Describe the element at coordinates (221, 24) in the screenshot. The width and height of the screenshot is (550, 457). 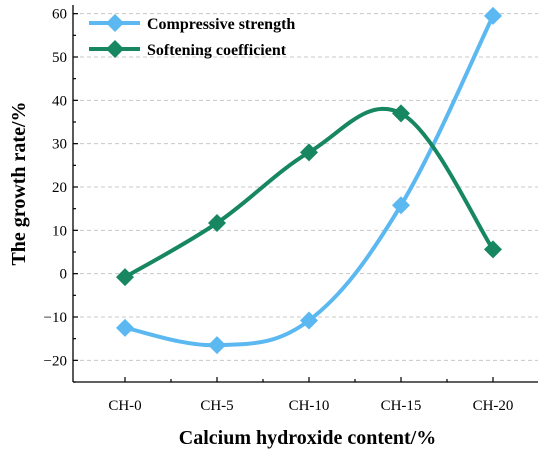
I see `legend-label-compressive-strength: Compressive strength` at that location.